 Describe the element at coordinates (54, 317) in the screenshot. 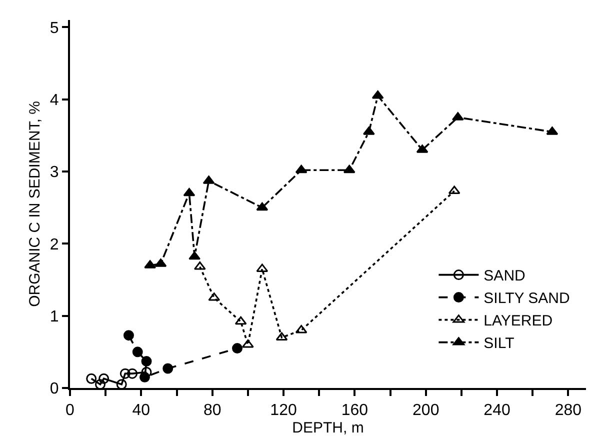

I see `y-tick-label: 1` at that location.